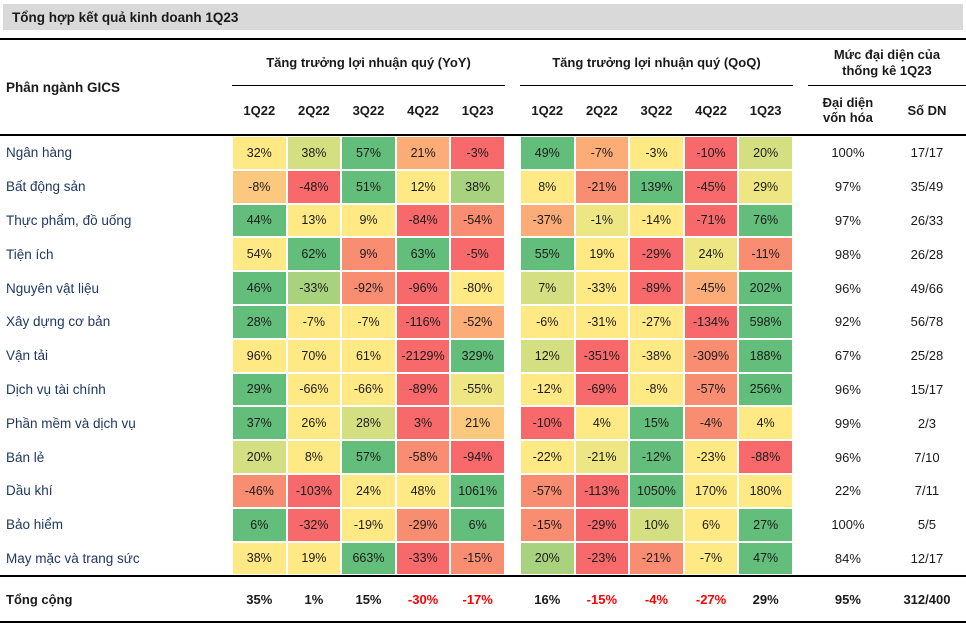 Image resolution: width=966 pixels, height=630 pixels. What do you see at coordinates (259, 558) in the screenshot?
I see `heatmap-cell-yoy: 38%` at bounding box center [259, 558].